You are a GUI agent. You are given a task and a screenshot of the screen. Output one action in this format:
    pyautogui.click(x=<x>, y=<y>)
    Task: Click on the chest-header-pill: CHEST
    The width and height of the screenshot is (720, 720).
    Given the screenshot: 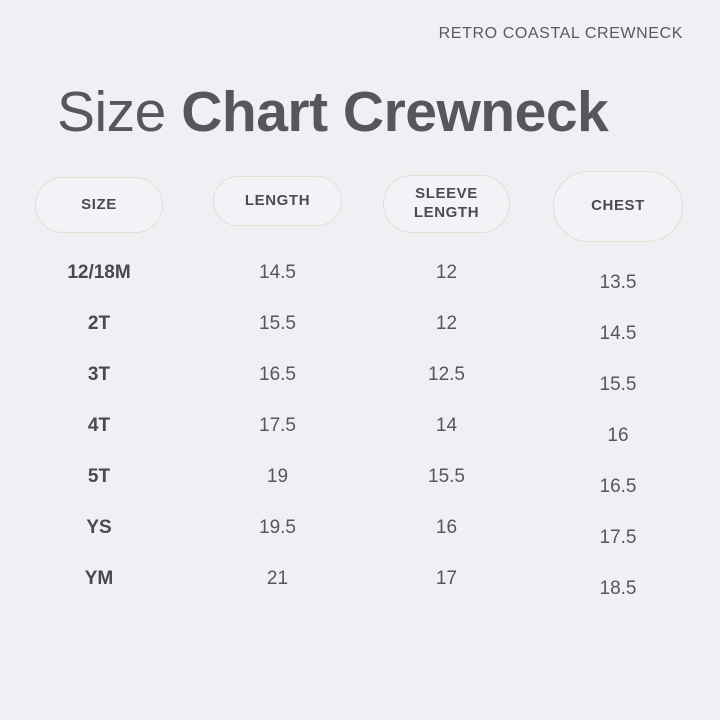 What is the action you would take?
    pyautogui.click(x=618, y=206)
    